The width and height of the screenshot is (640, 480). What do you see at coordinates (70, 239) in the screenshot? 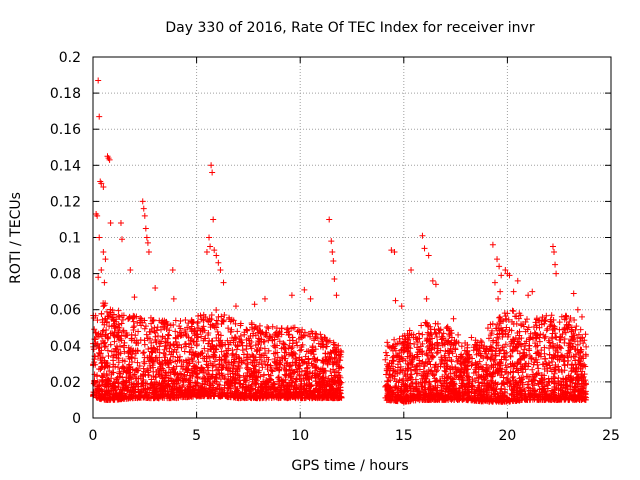
I see `y-tick-label: 0.1` at bounding box center [70, 239].